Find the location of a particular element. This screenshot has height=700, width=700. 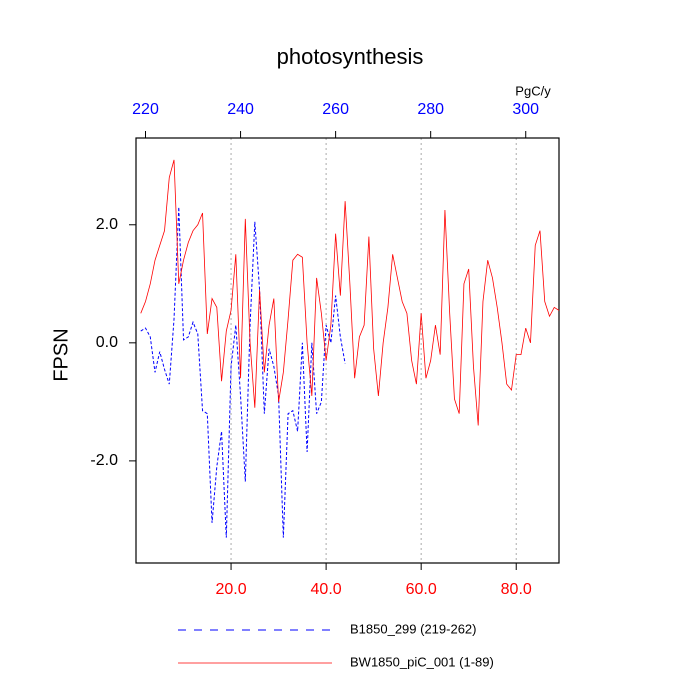

x-tick-label: 40.0 is located at coordinates (326, 589).